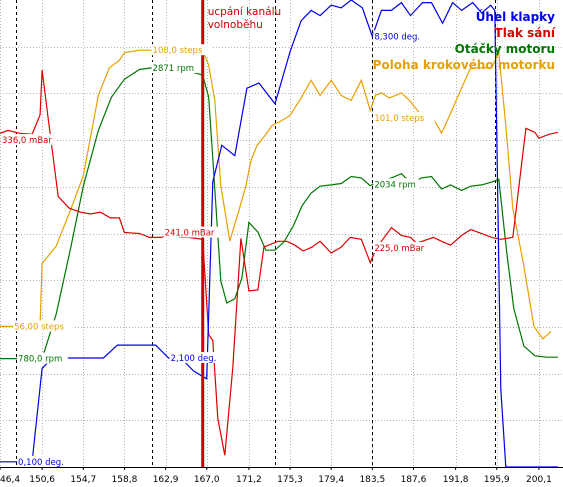 The width and height of the screenshot is (563, 487). What do you see at coordinates (39, 327) in the screenshot?
I see `annotation-label: 56,00 steps` at bounding box center [39, 327].